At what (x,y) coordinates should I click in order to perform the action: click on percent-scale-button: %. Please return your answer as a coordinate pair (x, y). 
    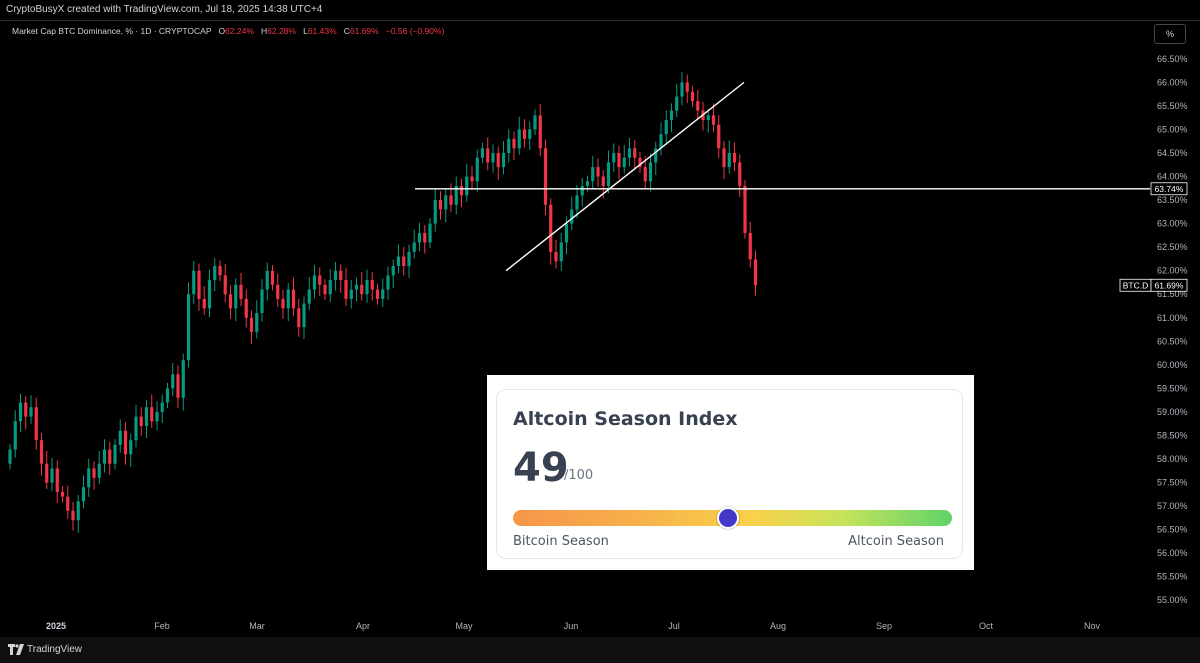
    Looking at the image, I should click on (1170, 34).